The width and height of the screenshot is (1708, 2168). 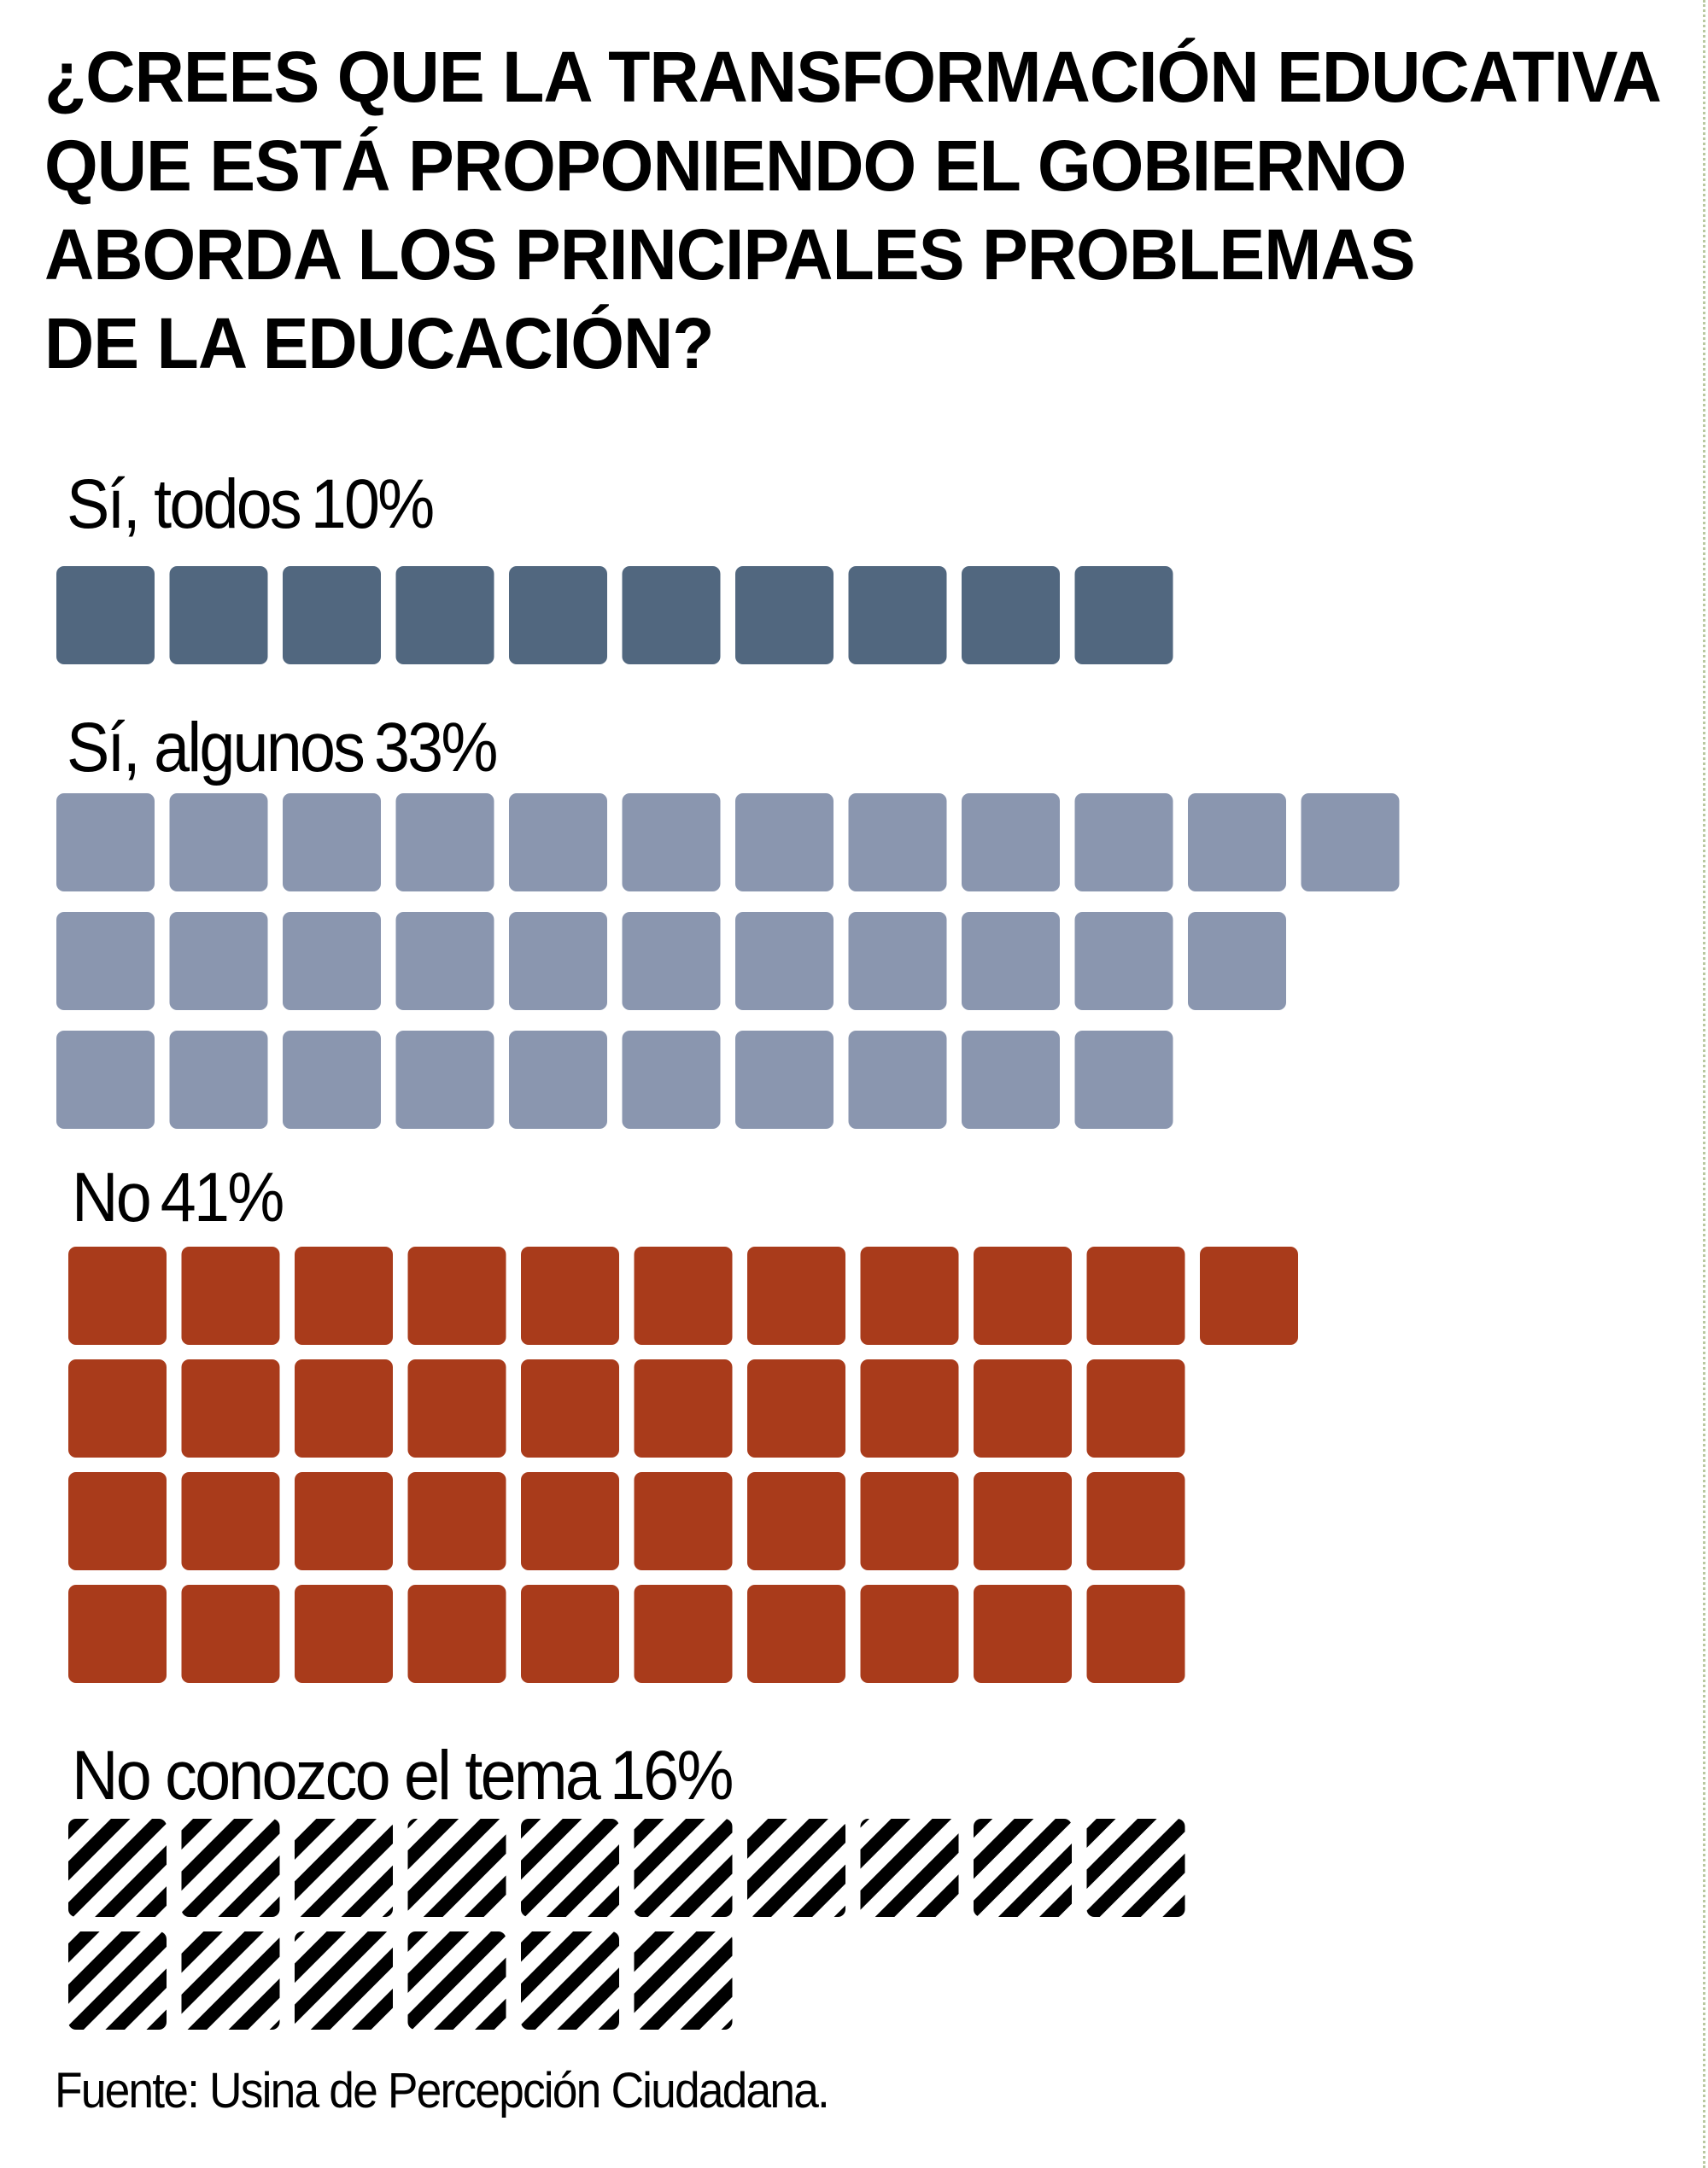 What do you see at coordinates (853, 77) in the screenshot?
I see `title-line-1: ¿CREES QUE LA TRANSFORMACIÓN EDUCATIVA` at bounding box center [853, 77].